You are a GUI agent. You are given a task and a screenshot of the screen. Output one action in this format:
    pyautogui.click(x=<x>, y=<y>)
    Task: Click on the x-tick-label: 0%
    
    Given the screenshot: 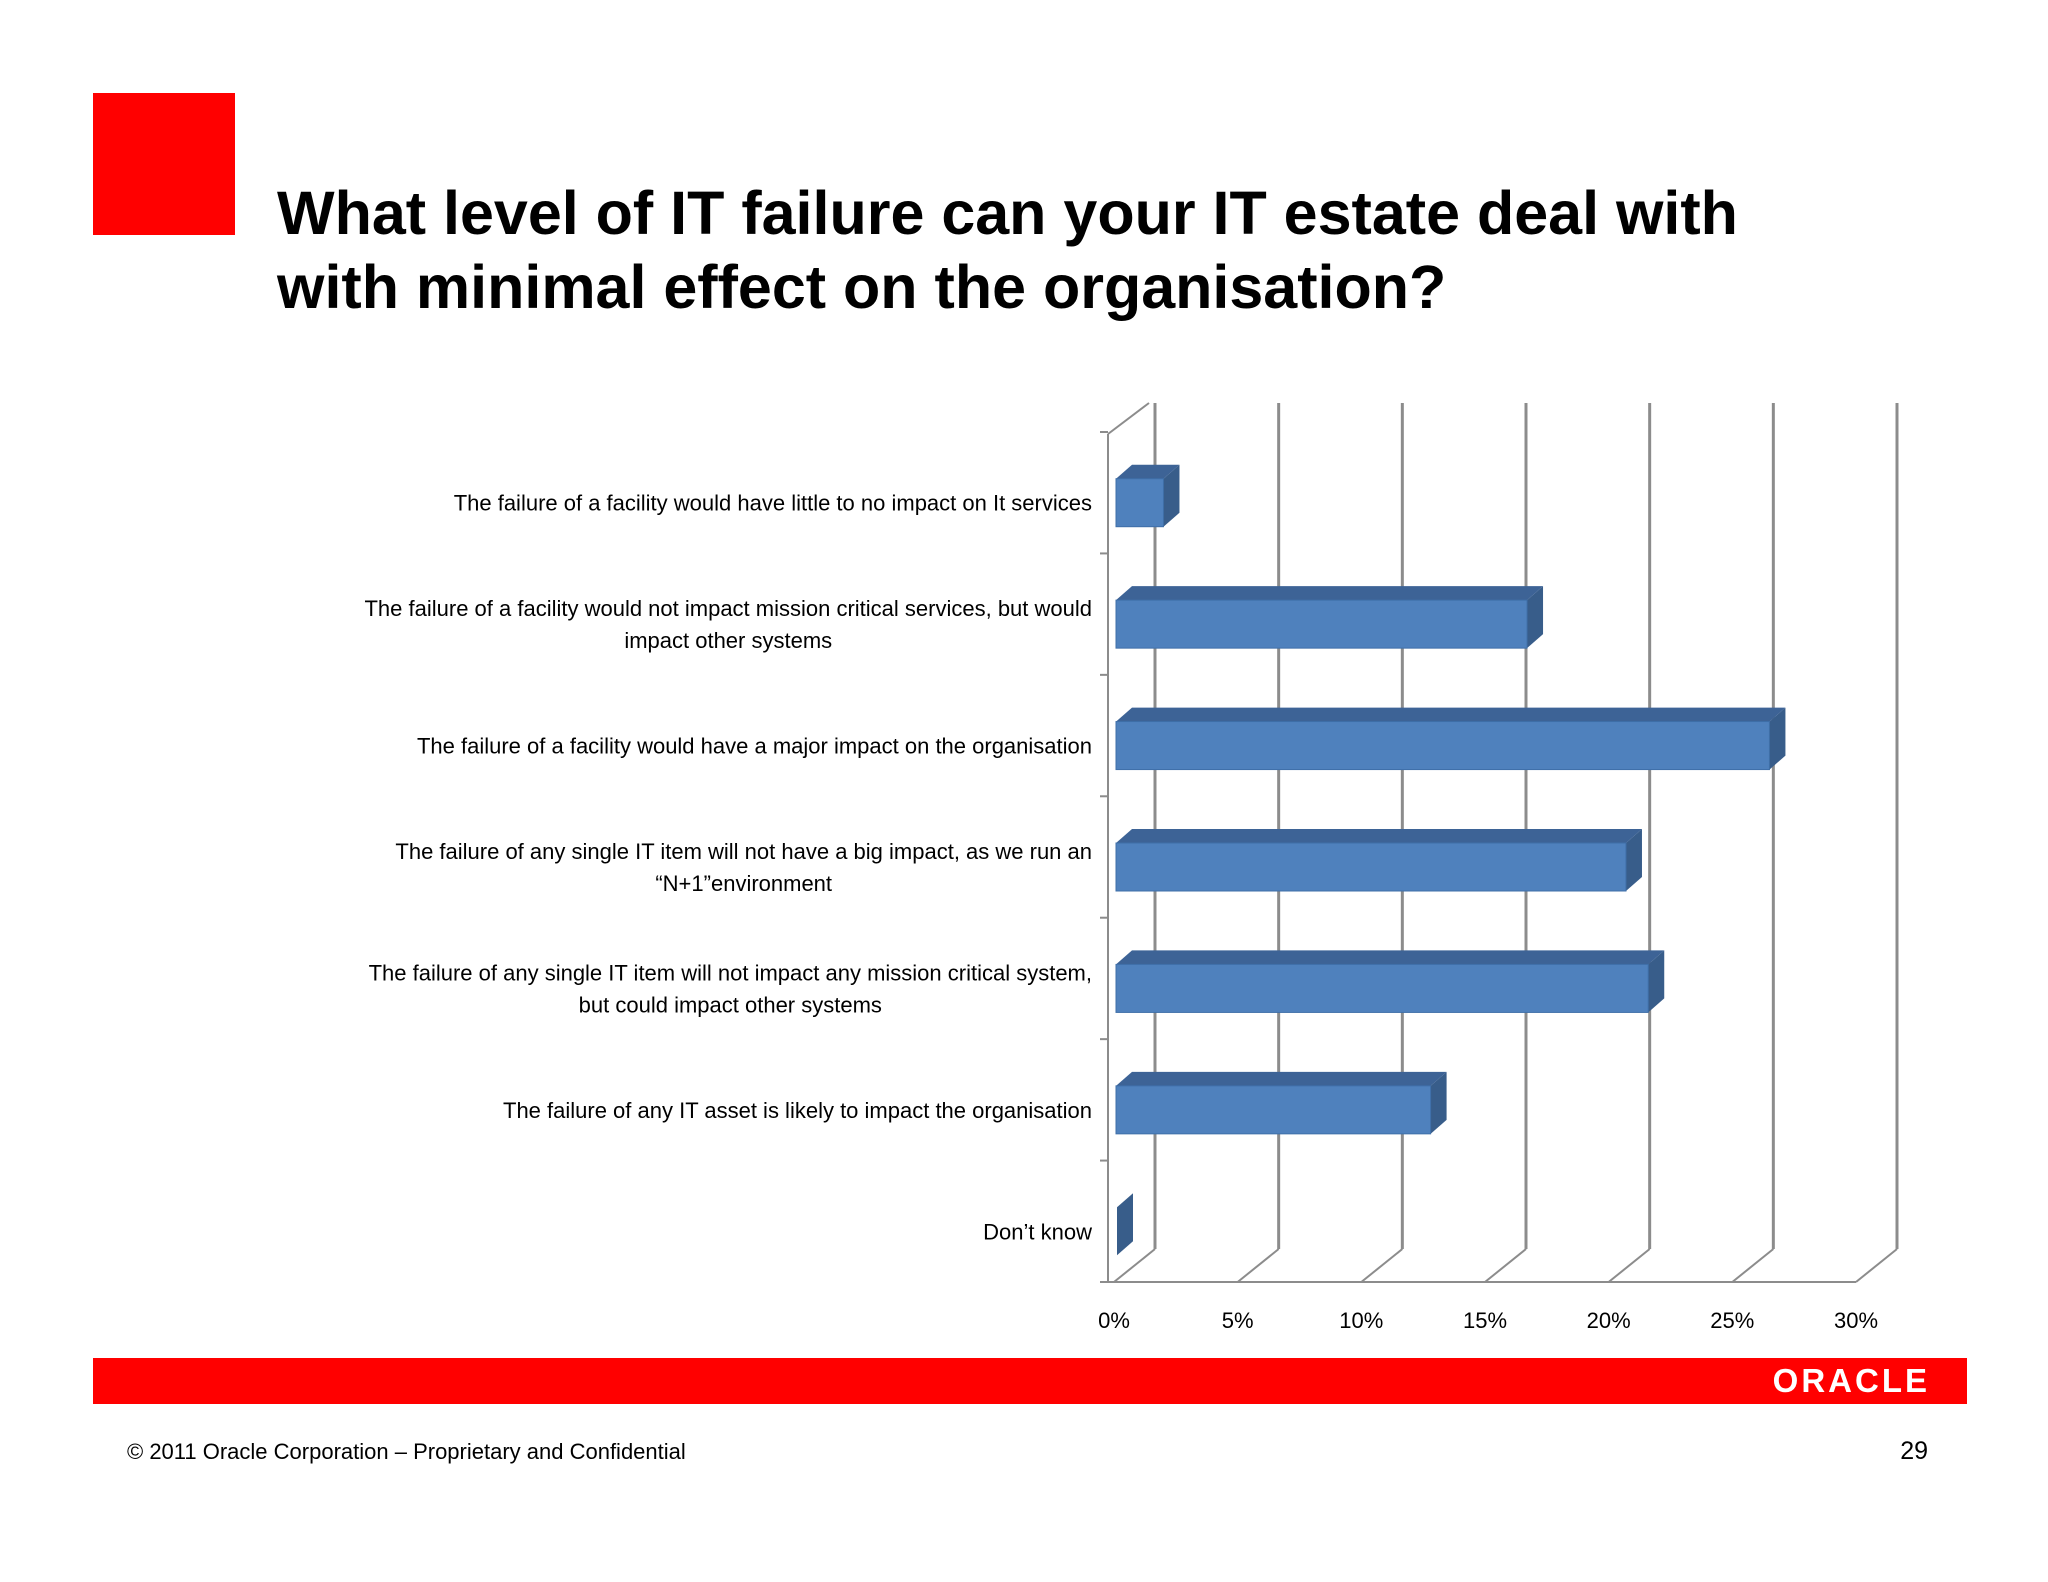 What is the action you would take?
    pyautogui.click(x=1114, y=1320)
    